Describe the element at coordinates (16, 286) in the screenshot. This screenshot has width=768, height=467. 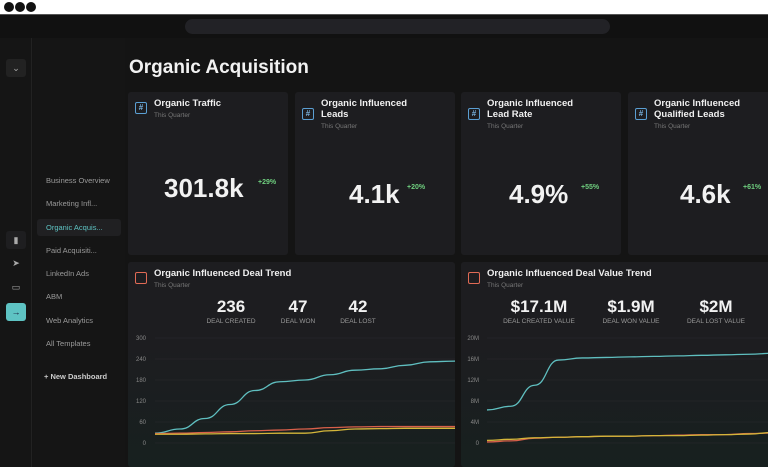
I see `book-icon: ▭` at that location.